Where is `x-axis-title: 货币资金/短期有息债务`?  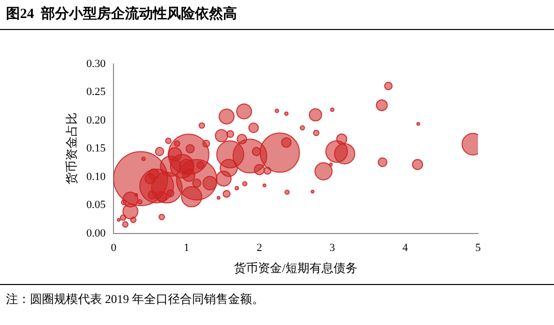
x-axis-title: 货币资金/短期有息债务 is located at coordinates (296, 267).